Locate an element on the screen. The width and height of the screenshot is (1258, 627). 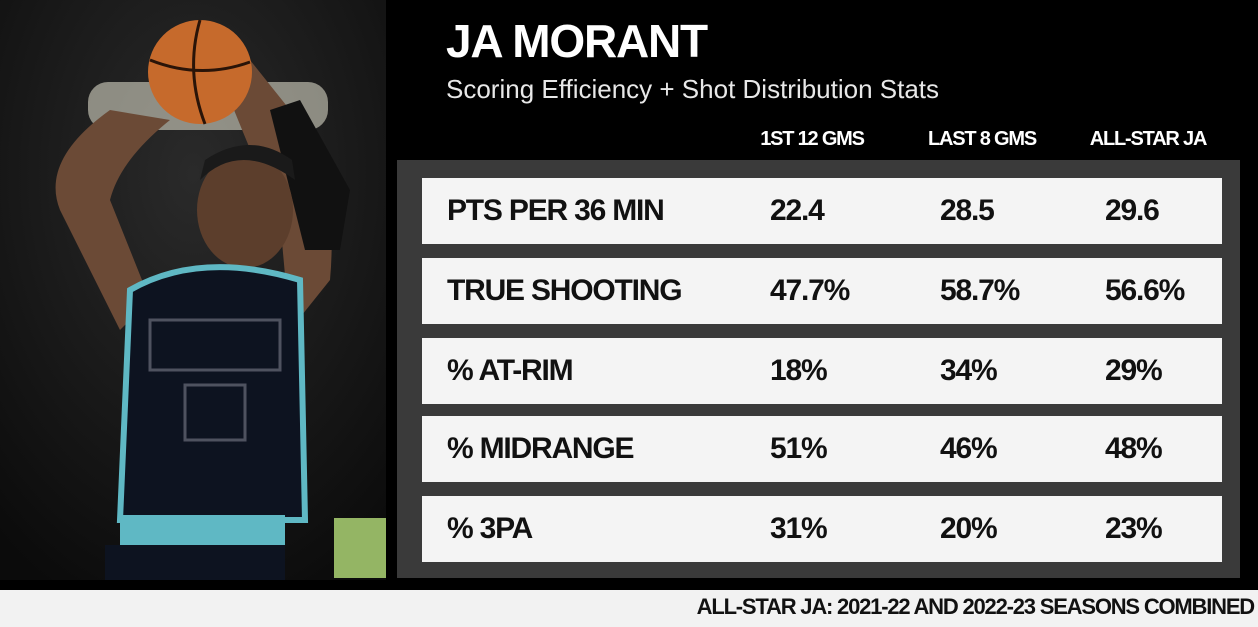
stat-value: 46% is located at coordinates (969, 448).